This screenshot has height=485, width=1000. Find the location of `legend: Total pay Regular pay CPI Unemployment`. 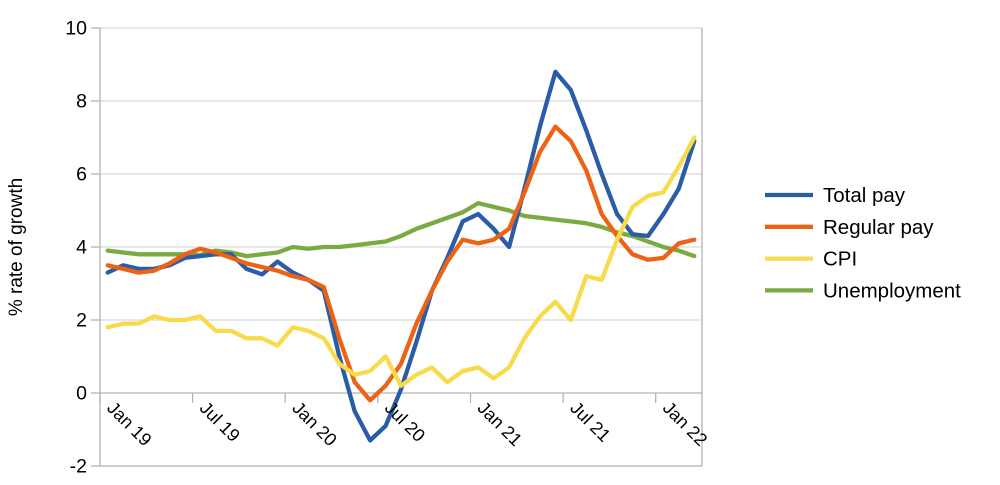

legend: Total pay Regular pay CPI Unemployment is located at coordinates (863, 243).